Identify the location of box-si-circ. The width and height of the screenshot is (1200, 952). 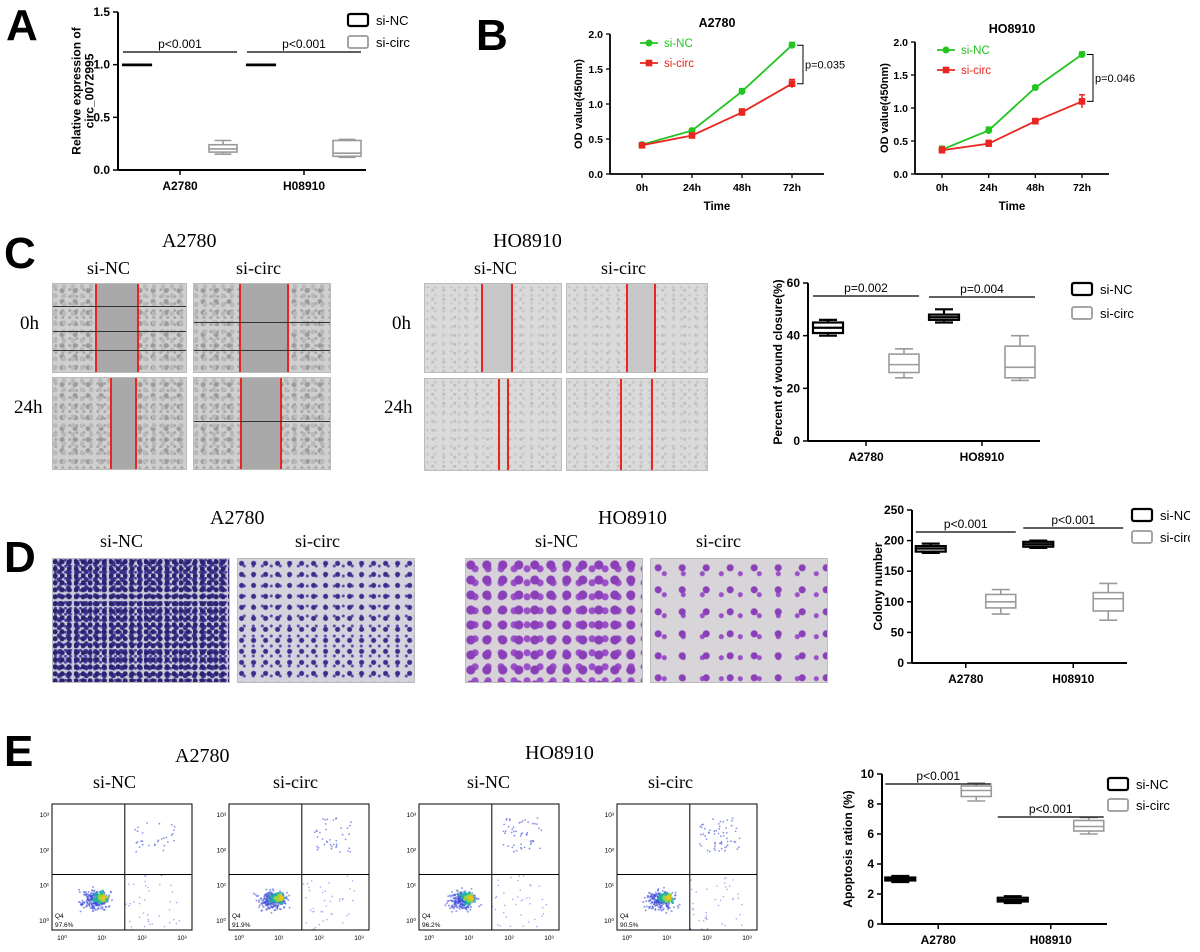
(904, 363).